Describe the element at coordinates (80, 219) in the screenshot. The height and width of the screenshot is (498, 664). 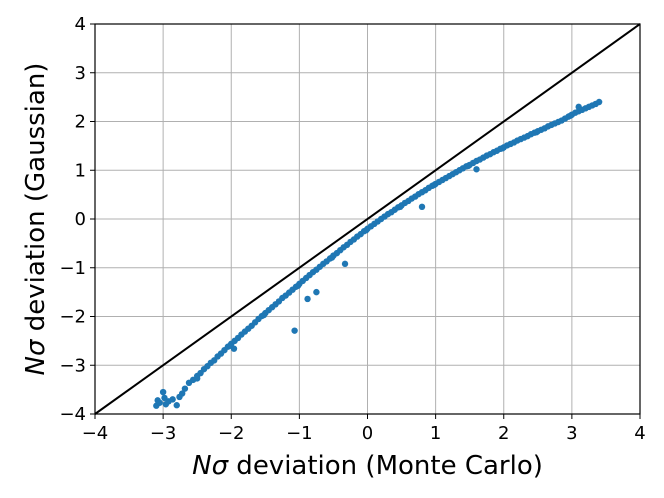
I see `y-tick-label: 0` at that location.